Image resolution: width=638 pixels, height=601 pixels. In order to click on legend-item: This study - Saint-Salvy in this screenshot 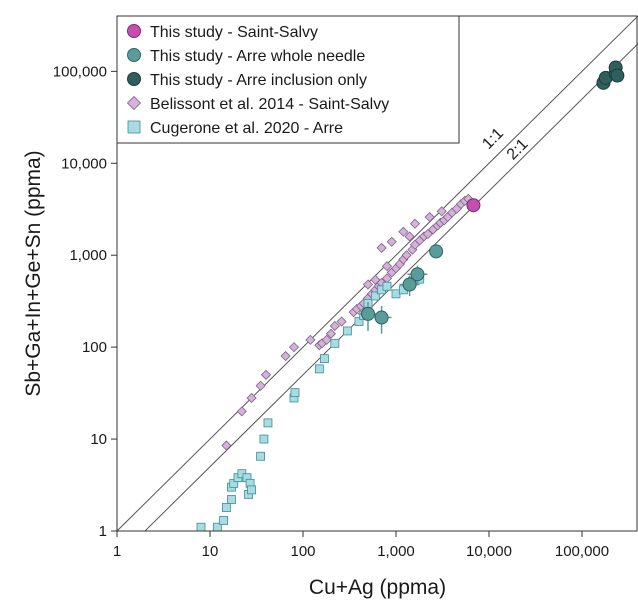, I will do `click(222, 32)`.